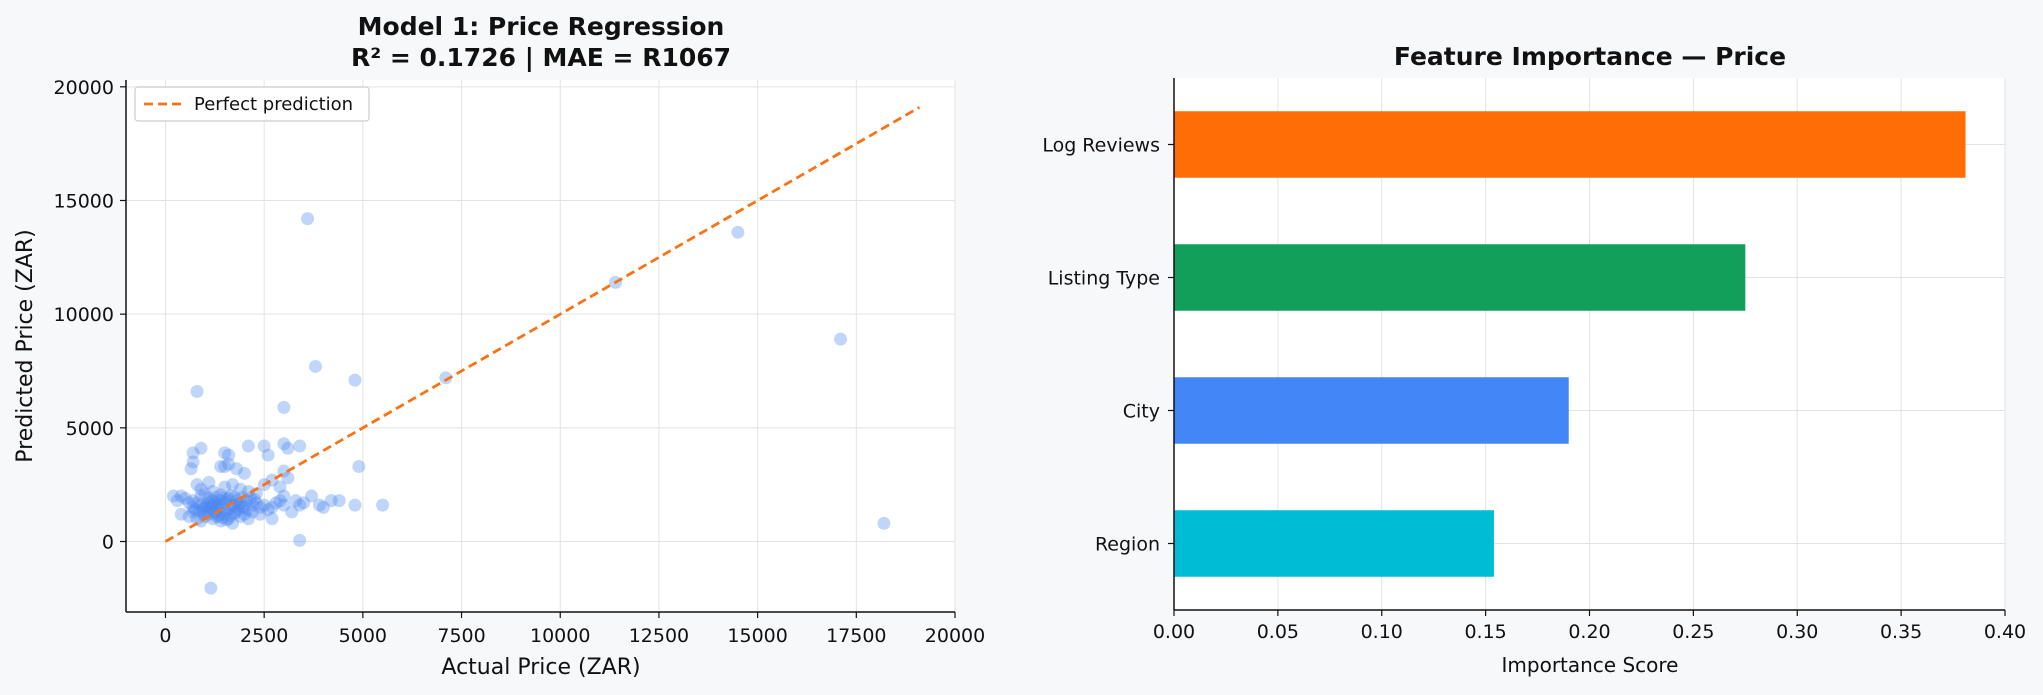  I want to click on x-tick-label: 17500, so click(856, 636).